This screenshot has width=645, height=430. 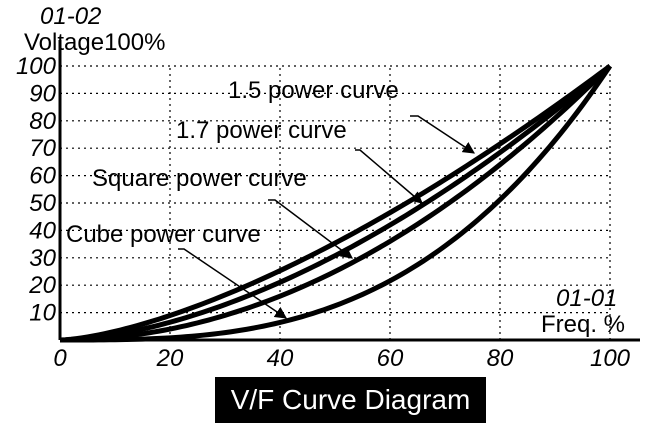 What do you see at coordinates (586, 298) in the screenshot?
I see `x-param-label: 01-01` at bounding box center [586, 298].